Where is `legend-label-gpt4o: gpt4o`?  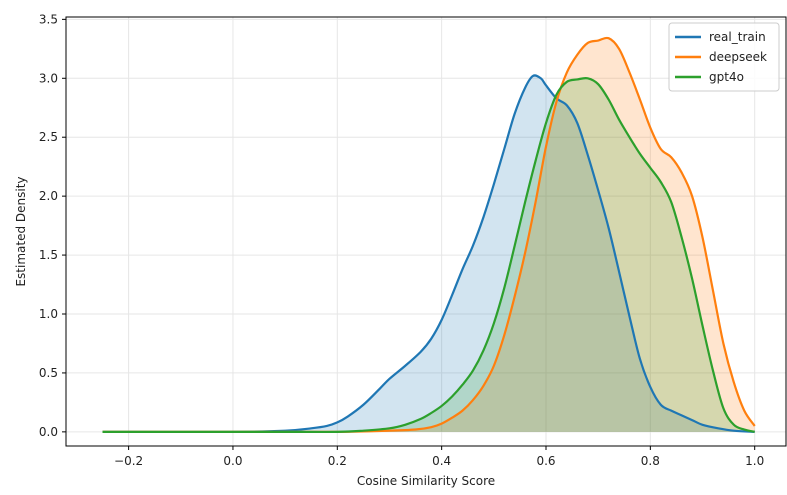 legend-label-gpt4o: gpt4o is located at coordinates (726, 77).